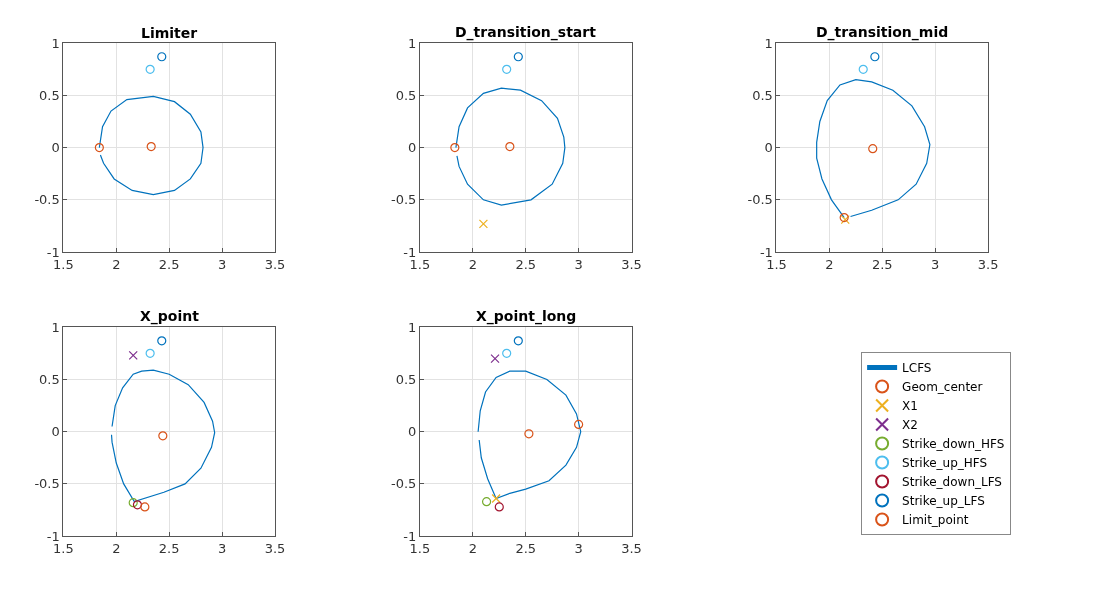 The image size is (1098, 592). I want to click on chart-title: Limiter, so click(169, 33).